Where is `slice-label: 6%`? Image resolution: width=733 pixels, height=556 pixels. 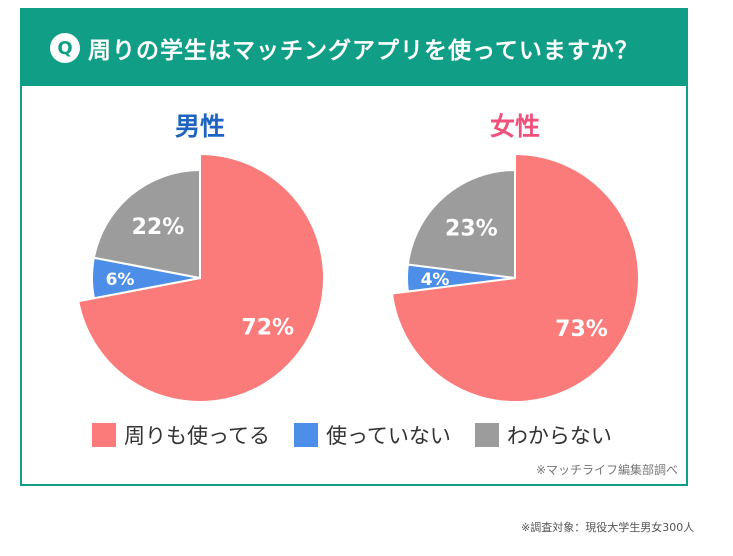 slice-label: 6% is located at coordinates (120, 280).